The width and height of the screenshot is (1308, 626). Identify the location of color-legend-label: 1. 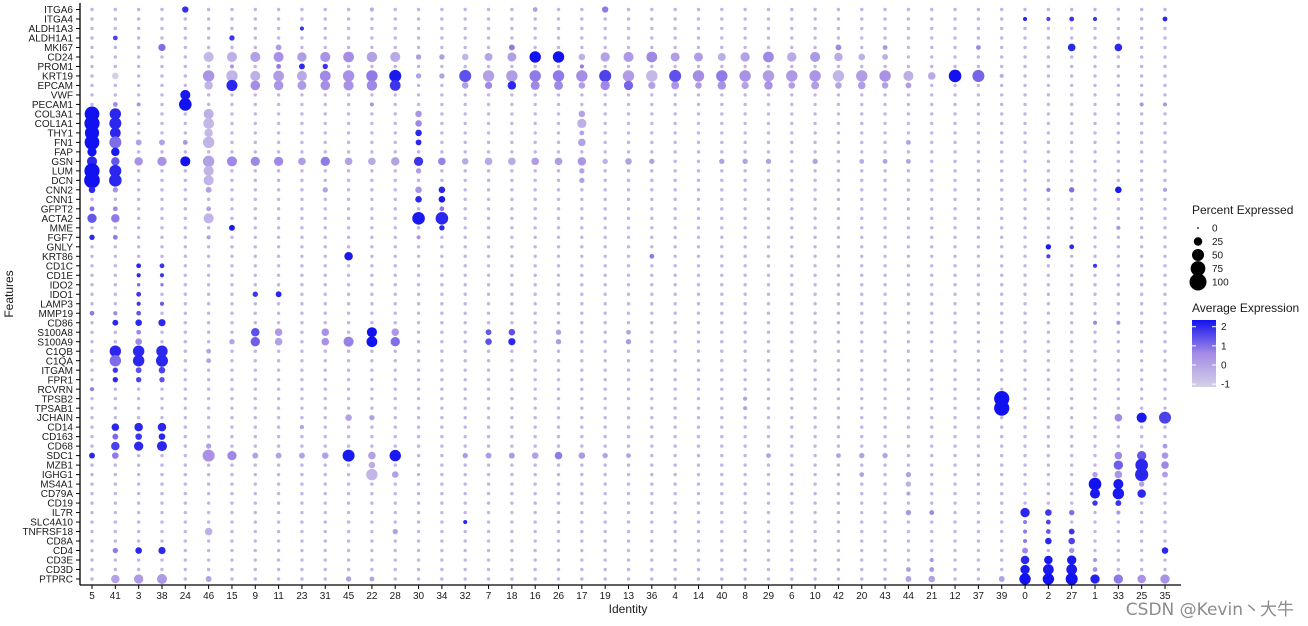
(1224, 346).